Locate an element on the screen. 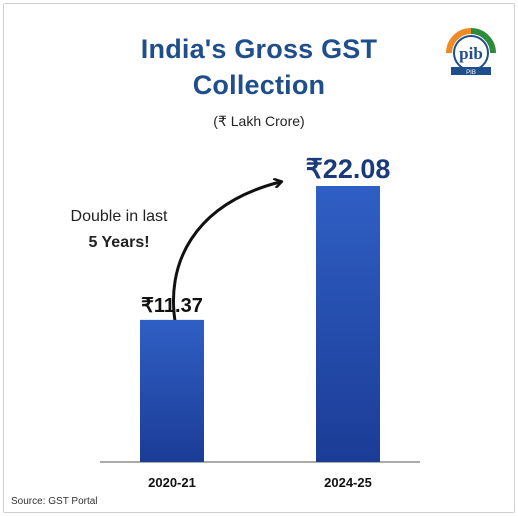 This screenshot has width=518, height=516. value-label-2024-25: ₹22.08 is located at coordinates (348, 169).